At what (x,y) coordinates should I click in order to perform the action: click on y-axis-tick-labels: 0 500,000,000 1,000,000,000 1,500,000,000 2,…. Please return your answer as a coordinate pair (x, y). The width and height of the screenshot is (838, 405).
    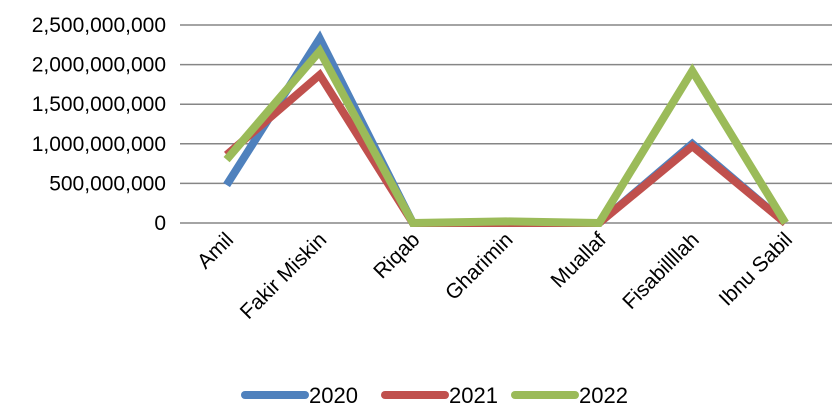
    Looking at the image, I should click on (99, 124).